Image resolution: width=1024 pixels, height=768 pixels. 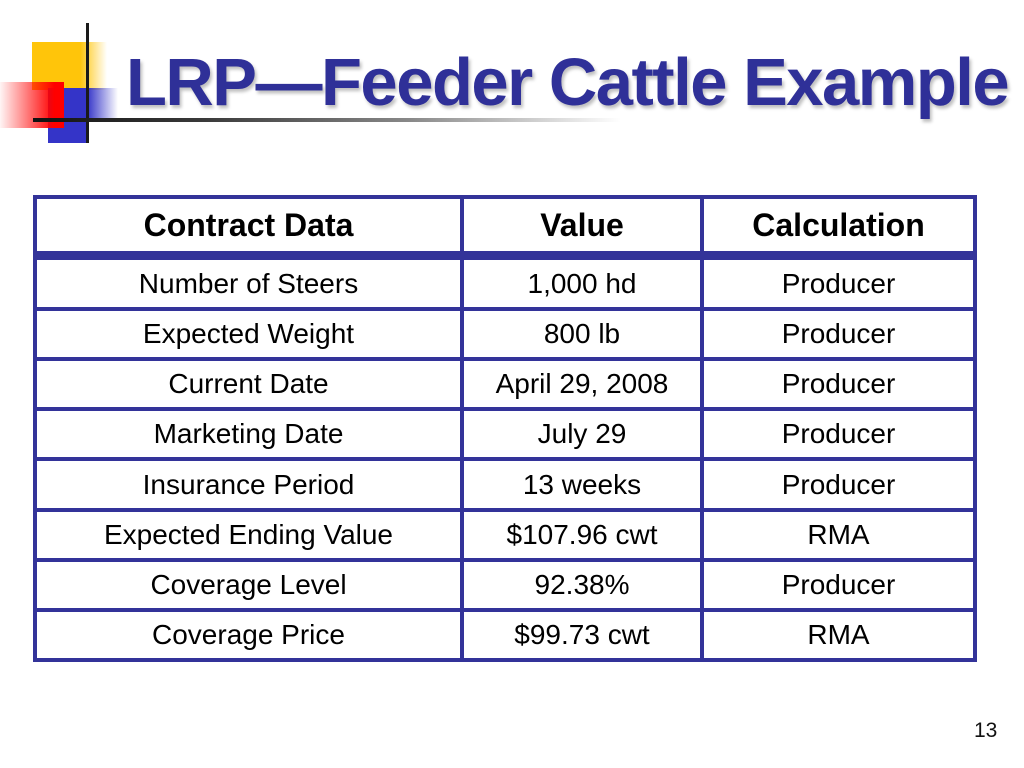 I want to click on value-cell: 1,000 hd, so click(x=582, y=282).